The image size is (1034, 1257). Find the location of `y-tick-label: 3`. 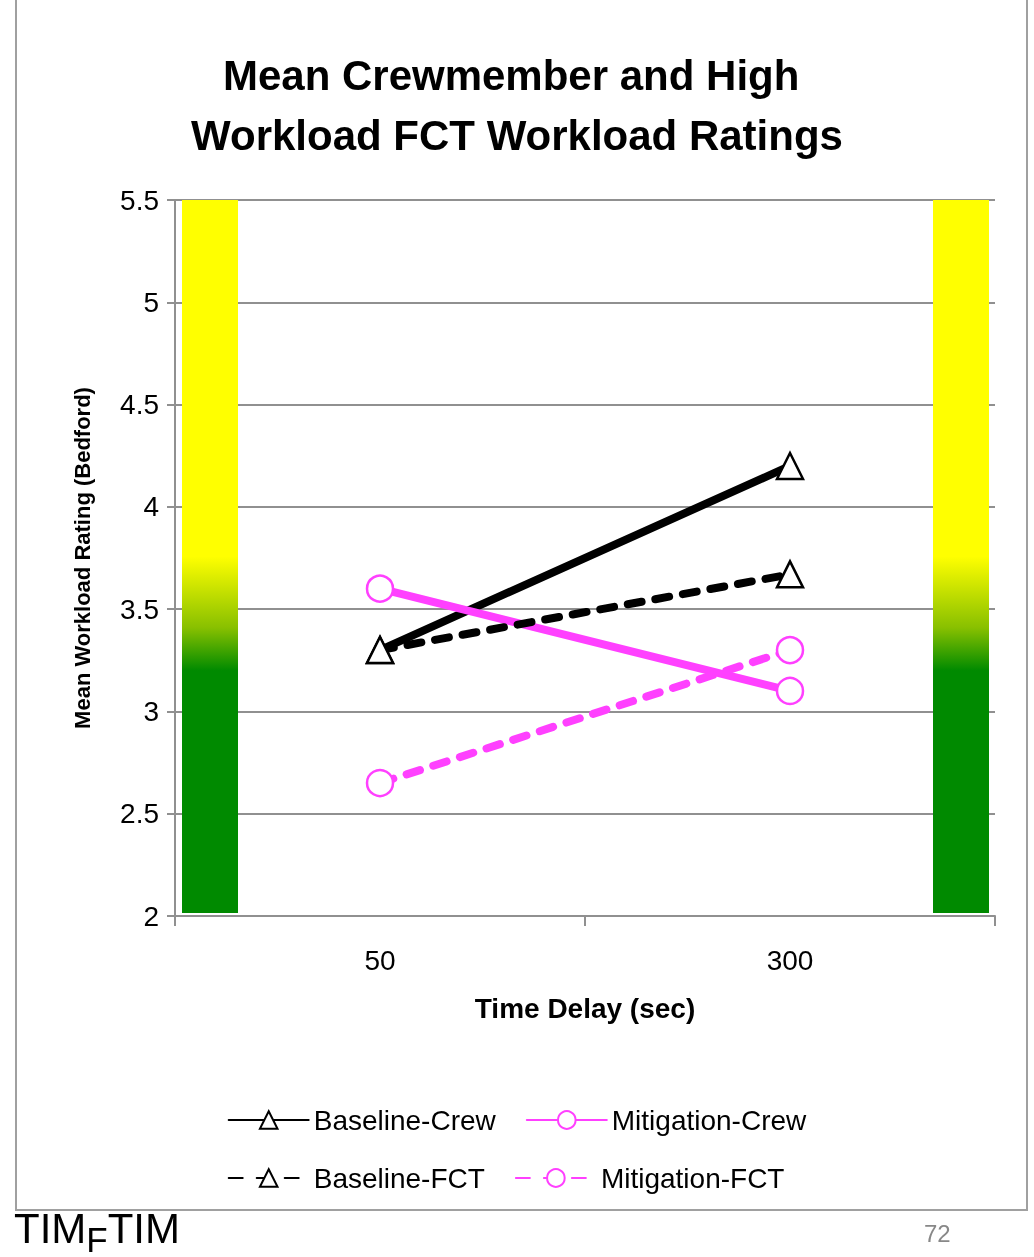

y-tick-label: 3 is located at coordinates (151, 711).